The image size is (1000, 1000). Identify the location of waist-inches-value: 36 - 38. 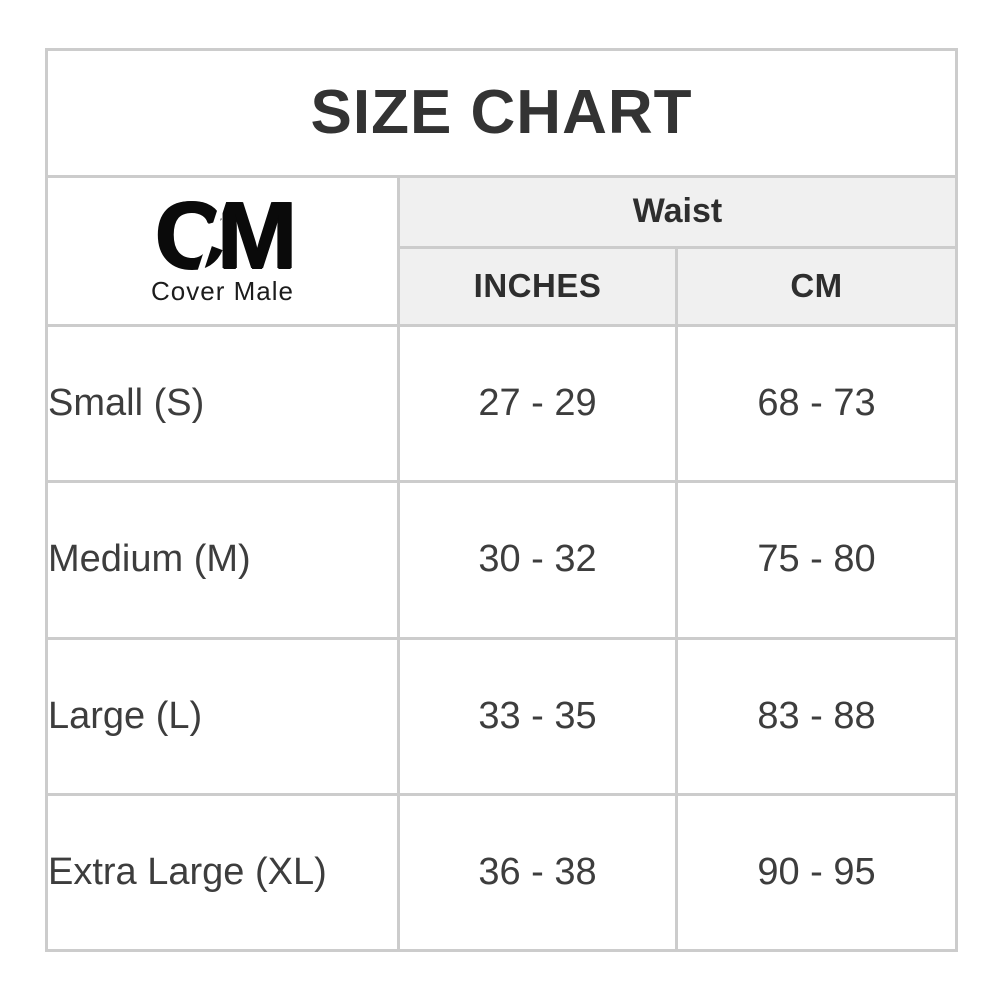
(537, 872).